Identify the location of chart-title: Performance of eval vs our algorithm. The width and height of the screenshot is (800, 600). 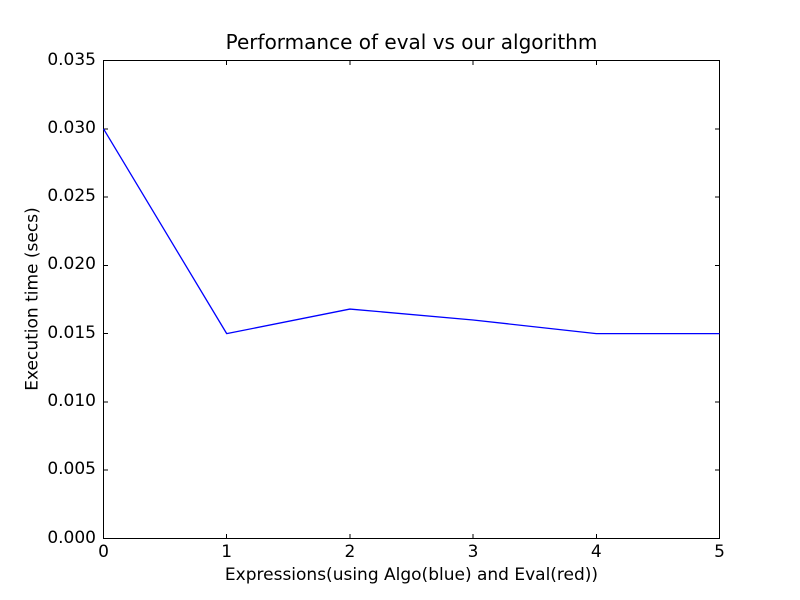
(411, 42).